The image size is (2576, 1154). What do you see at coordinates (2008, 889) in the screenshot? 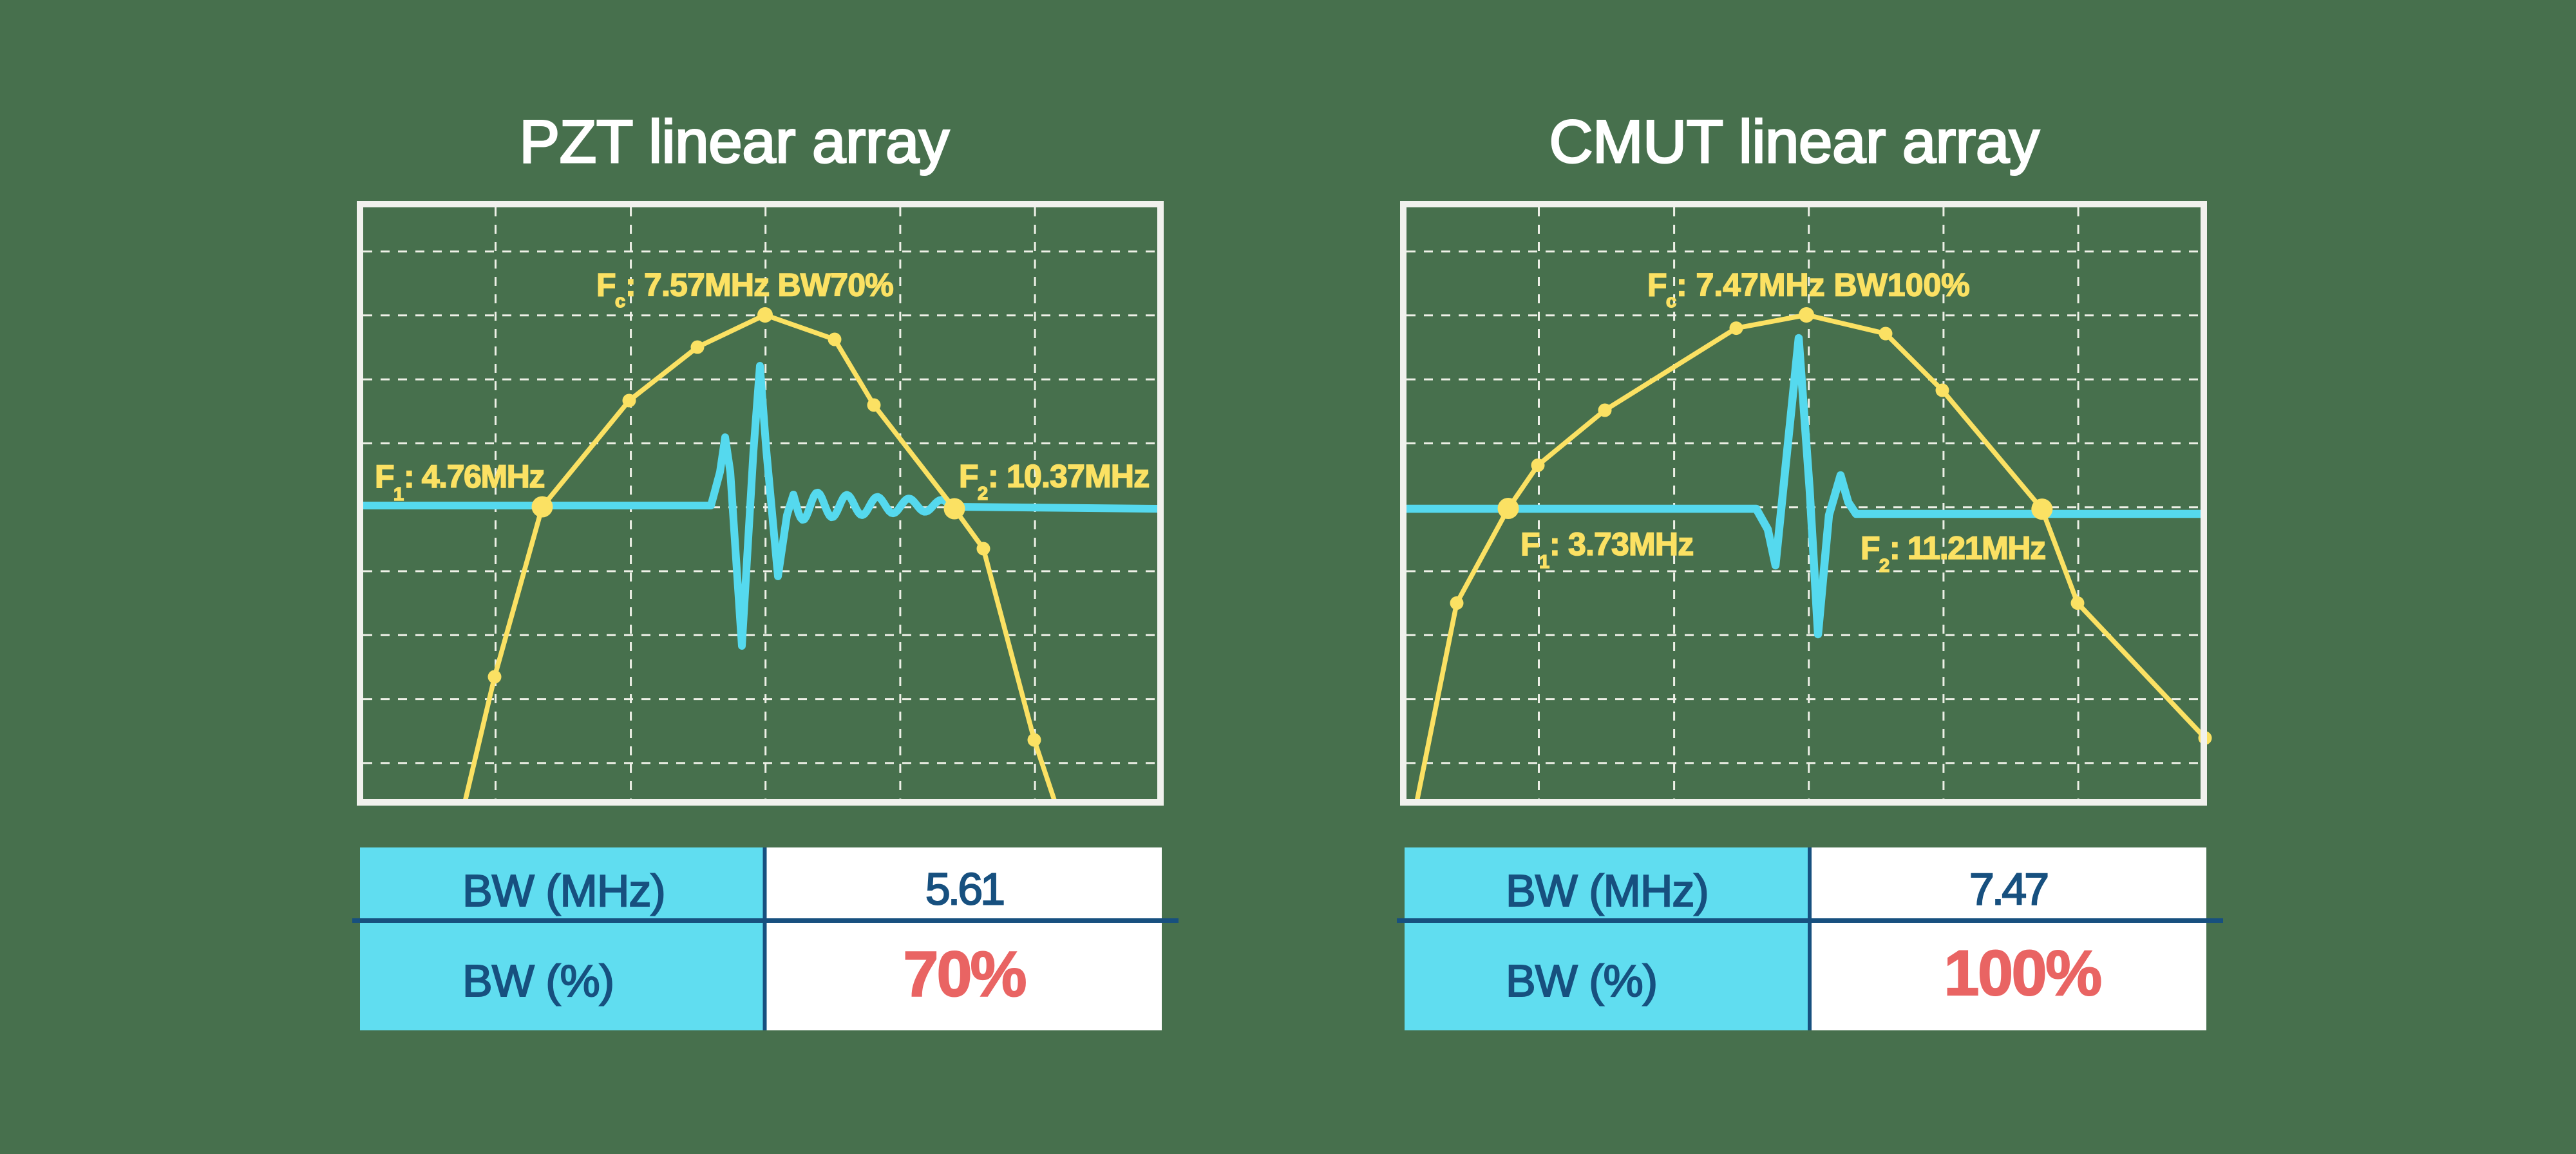
I see `svg-text: 7.47` at bounding box center [2008, 889].